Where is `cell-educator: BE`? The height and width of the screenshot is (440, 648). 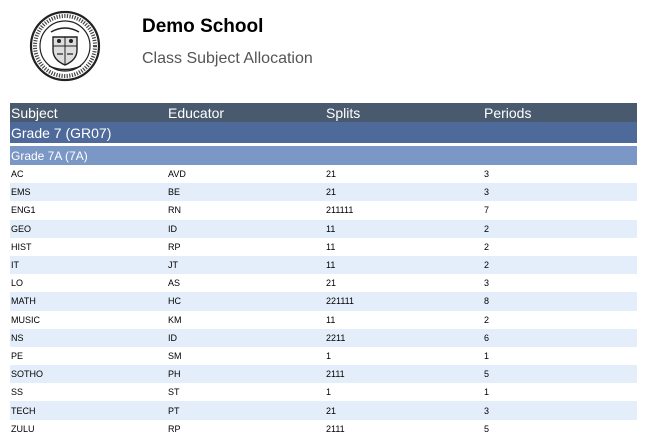 cell-educator: BE is located at coordinates (174, 192).